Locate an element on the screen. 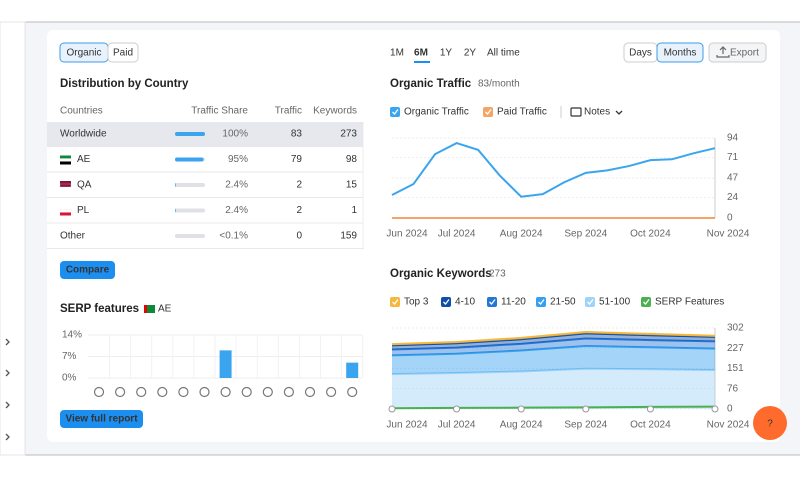  chart-title: Organic Keywords is located at coordinates (441, 274).